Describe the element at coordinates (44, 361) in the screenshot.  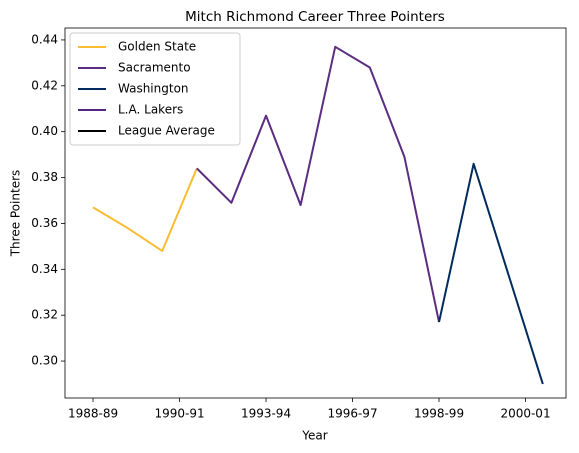
I see `y-tick-label: 0.30` at that location.